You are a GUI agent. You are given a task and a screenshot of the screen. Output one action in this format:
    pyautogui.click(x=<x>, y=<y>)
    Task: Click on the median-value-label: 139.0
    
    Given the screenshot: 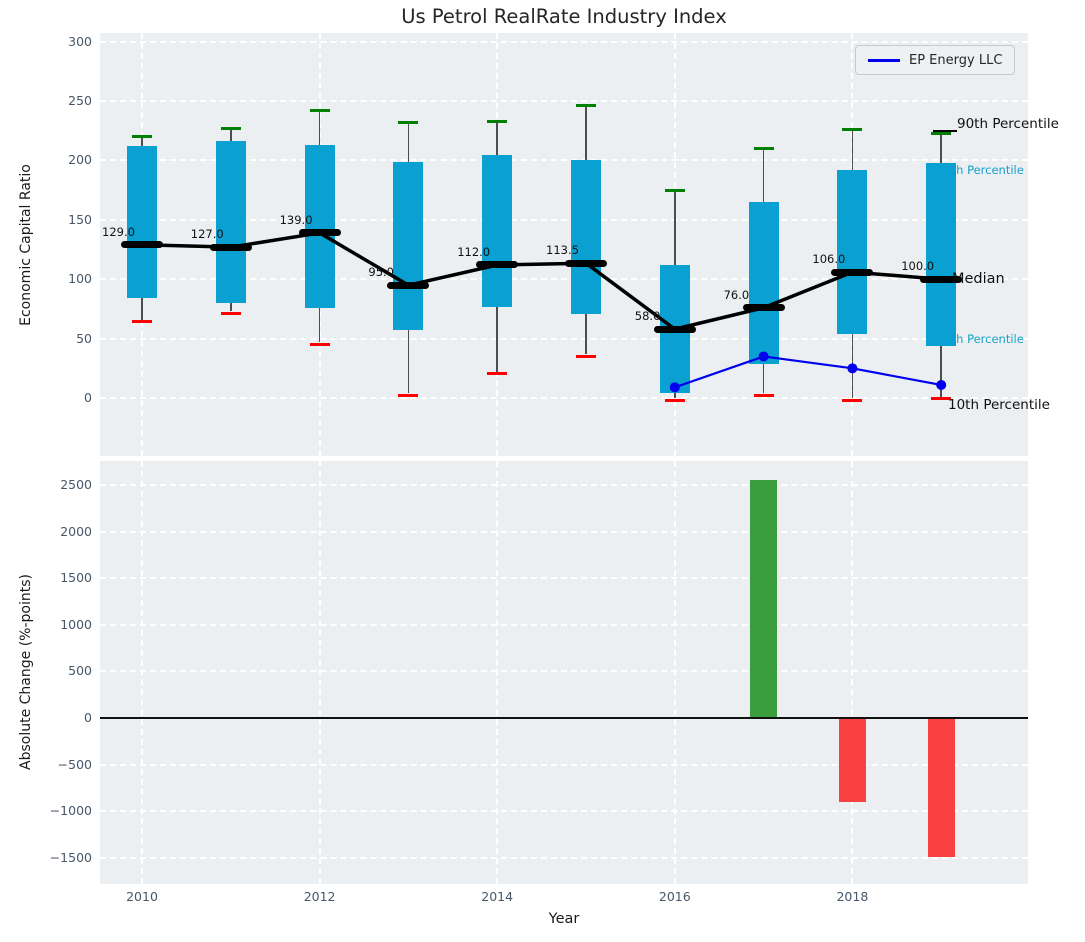 What is the action you would take?
    pyautogui.click(x=296, y=219)
    